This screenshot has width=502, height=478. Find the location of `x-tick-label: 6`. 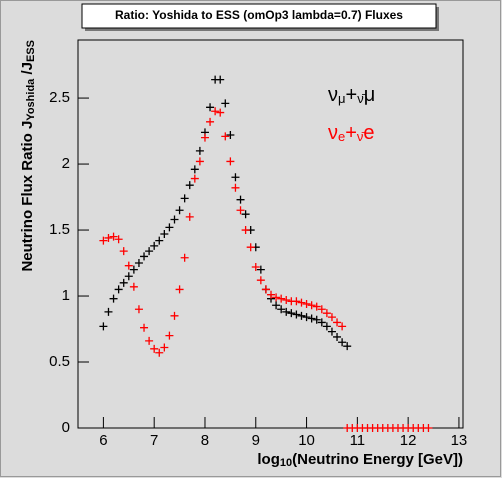

x-tick-label: 6 is located at coordinates (103, 440).